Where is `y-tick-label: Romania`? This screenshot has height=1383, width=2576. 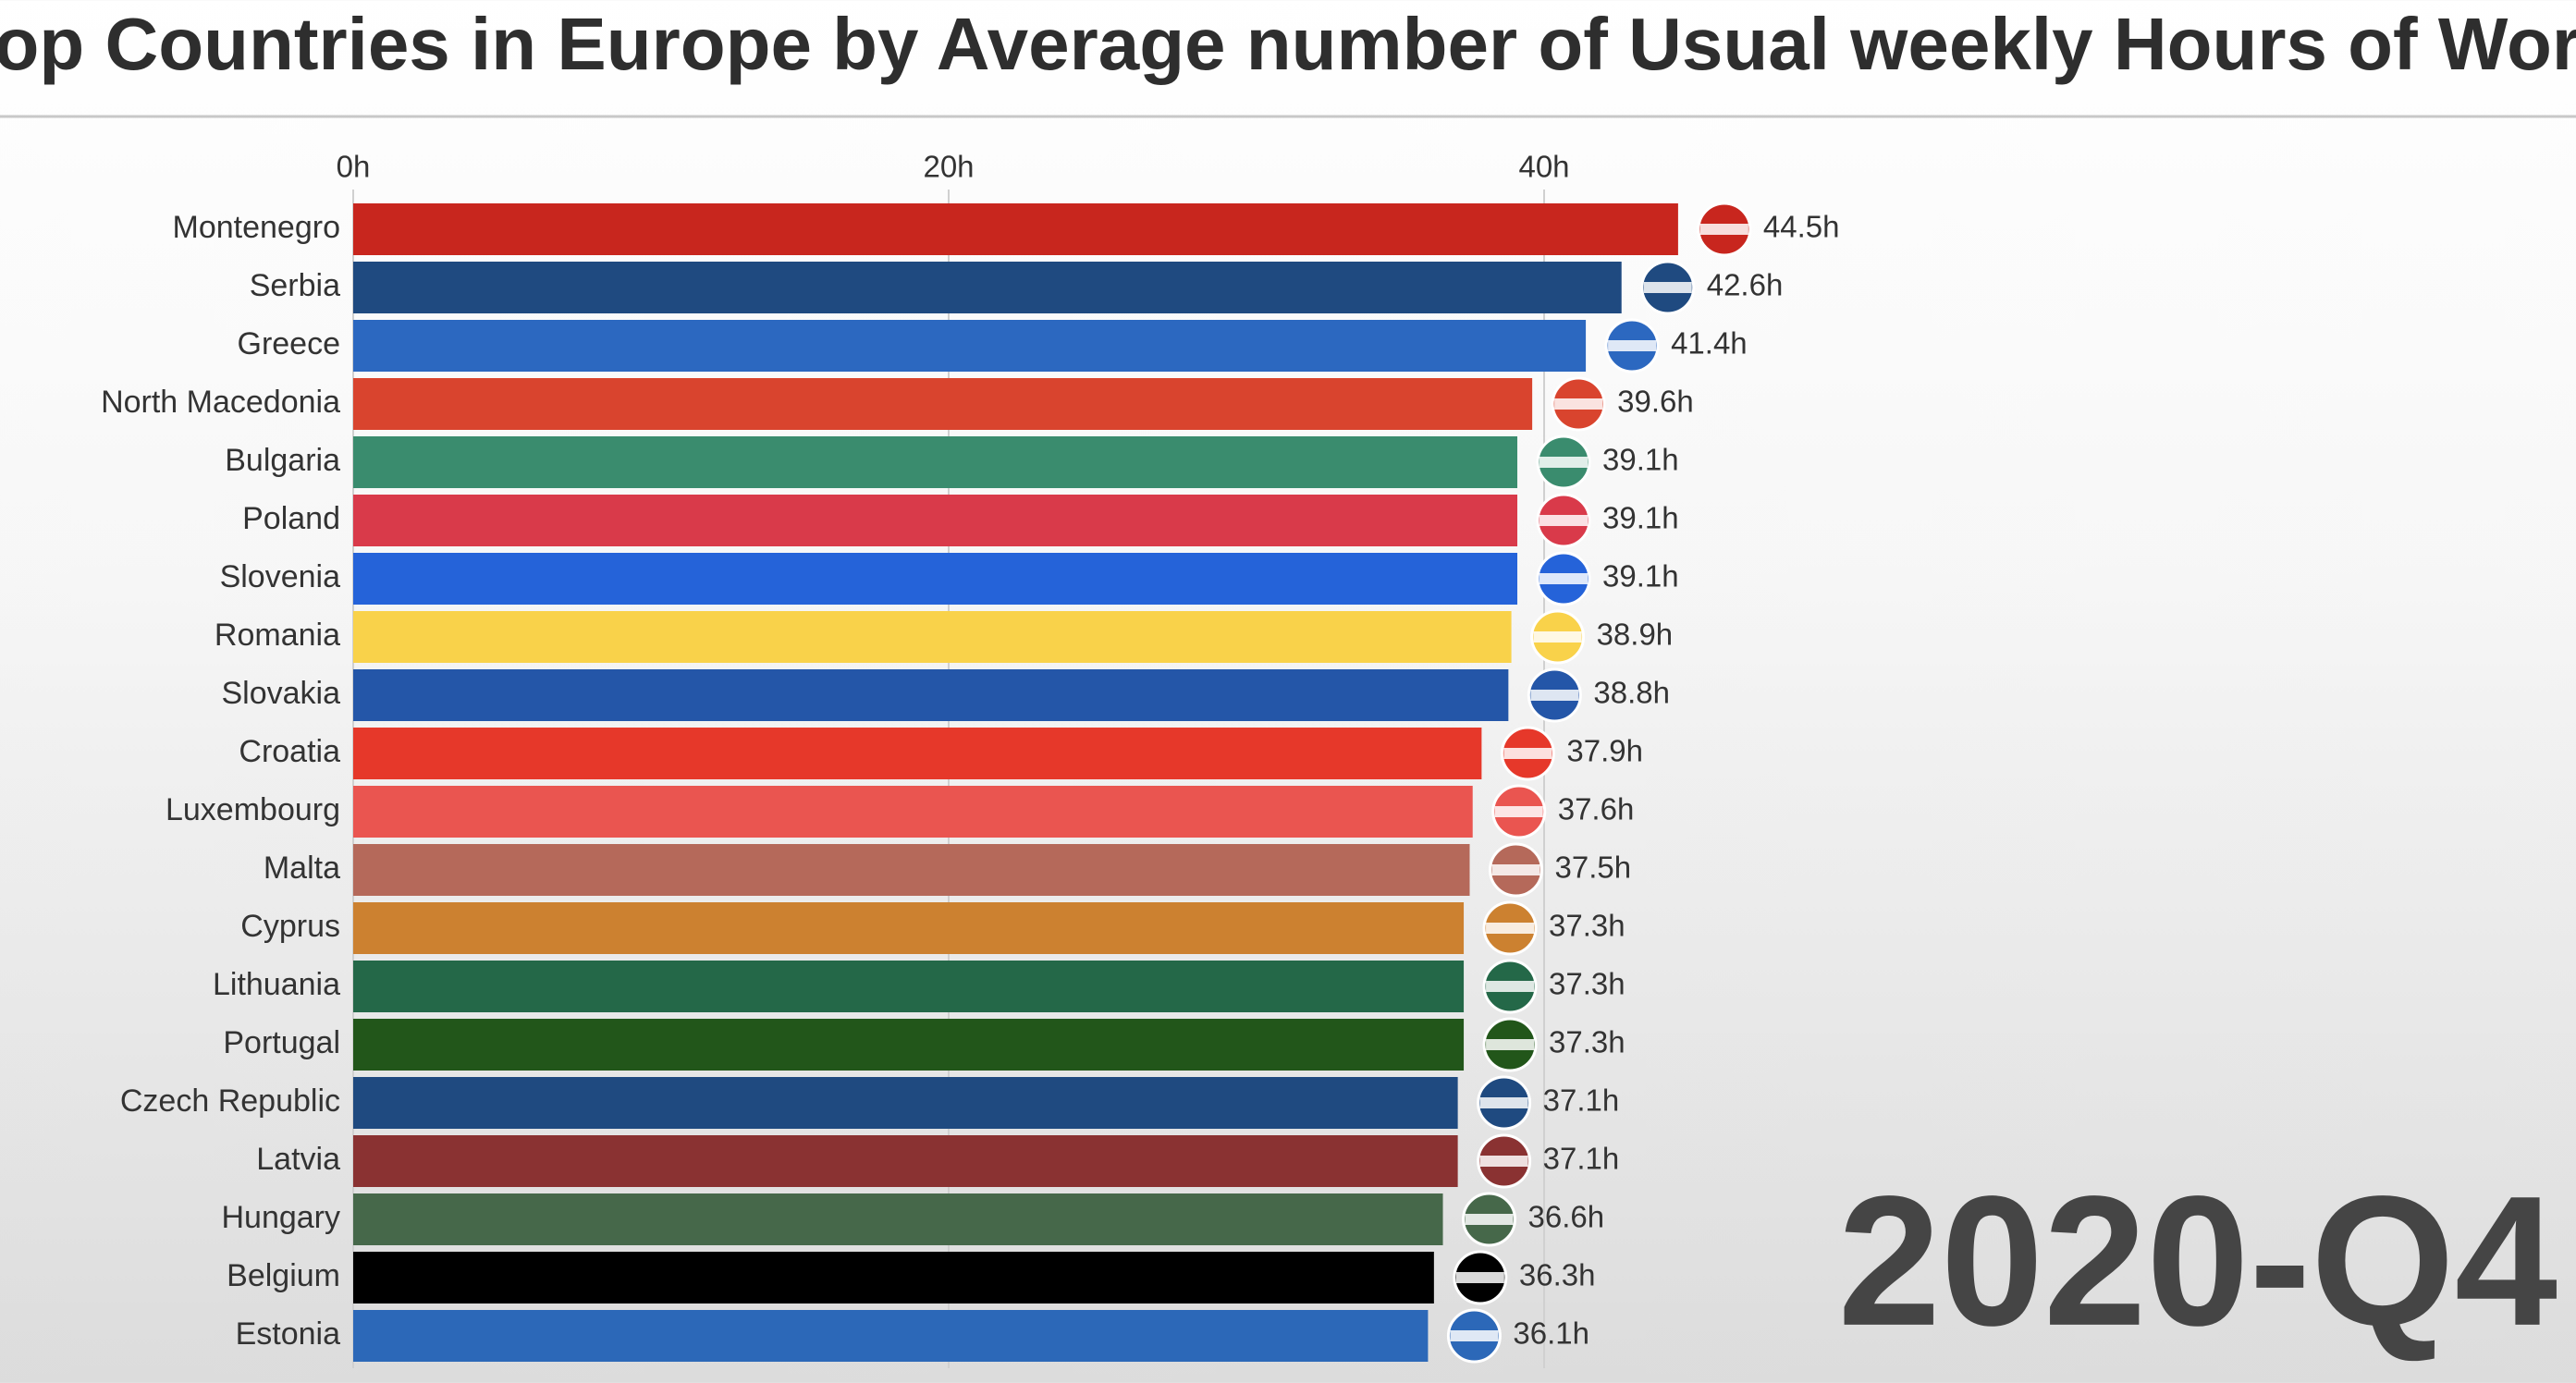
y-tick-label: Romania is located at coordinates (278, 635).